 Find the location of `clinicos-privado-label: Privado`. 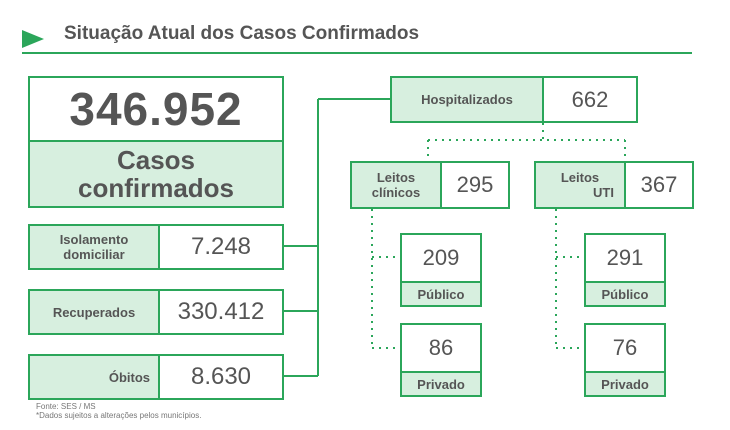

clinicos-privado-label: Privado is located at coordinates (441, 383).